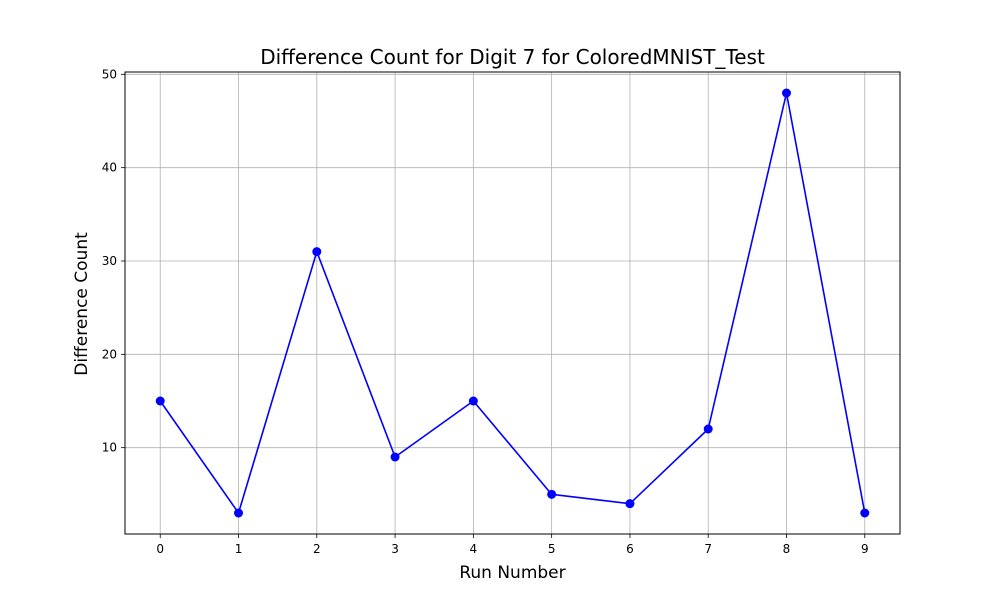 The image size is (1000, 600). What do you see at coordinates (787, 549) in the screenshot?
I see `x-tick-label: 8` at bounding box center [787, 549].